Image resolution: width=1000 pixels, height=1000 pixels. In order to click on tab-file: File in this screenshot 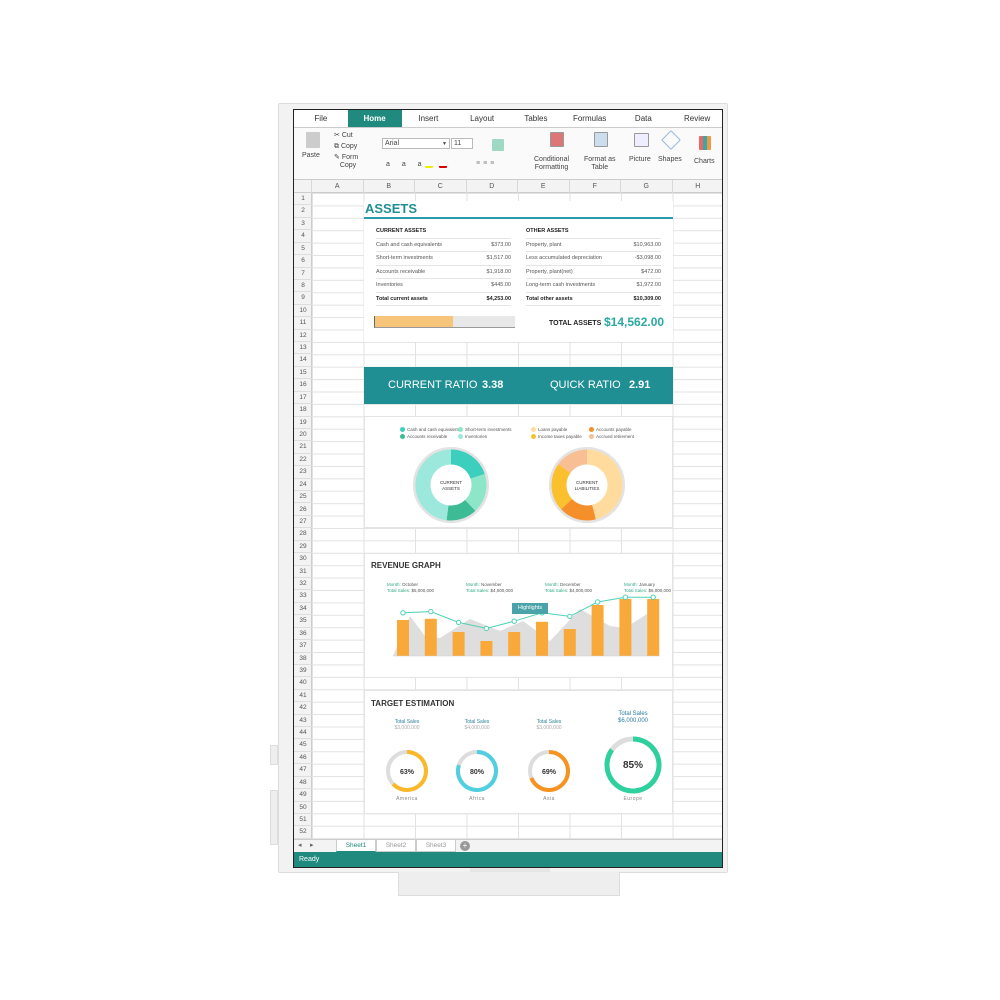, I will do `click(321, 118)`.